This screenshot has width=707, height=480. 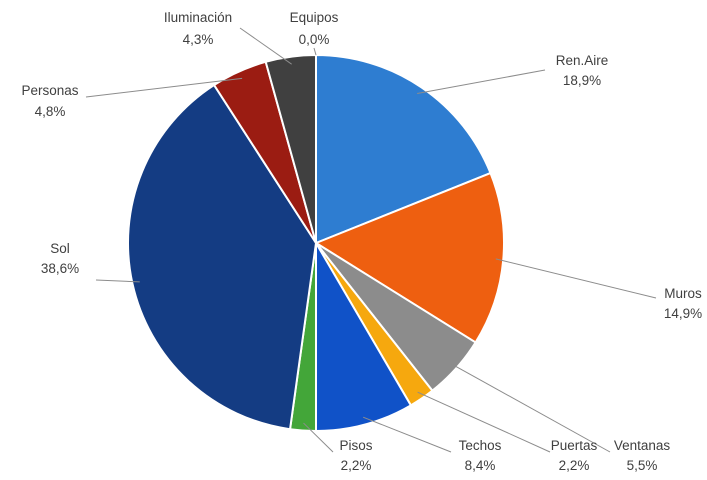 I want to click on leader-line-techos, so click(x=407, y=434).